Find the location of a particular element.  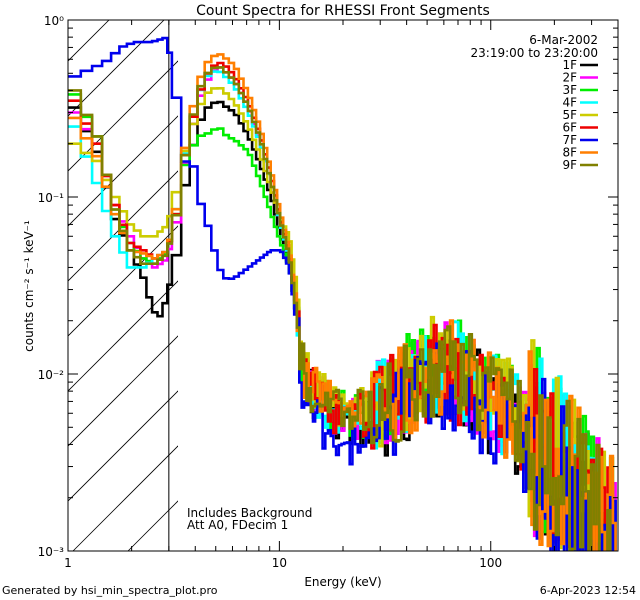

x-tick-label: 1 is located at coordinates (68, 563).